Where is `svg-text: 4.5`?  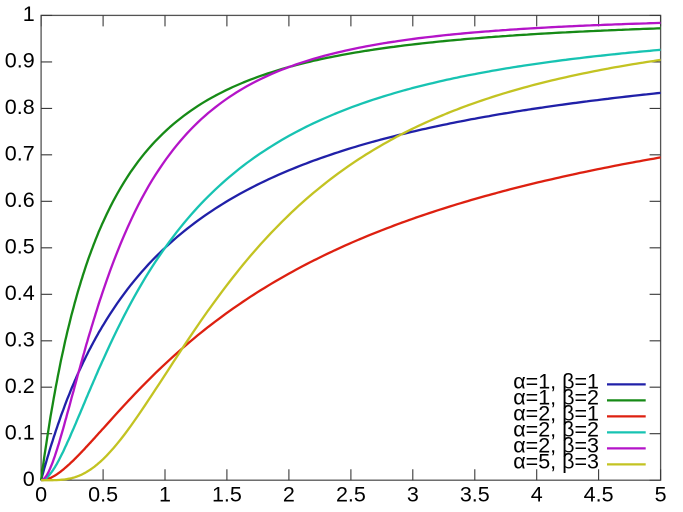
svg-text: 4.5 is located at coordinates (599, 494).